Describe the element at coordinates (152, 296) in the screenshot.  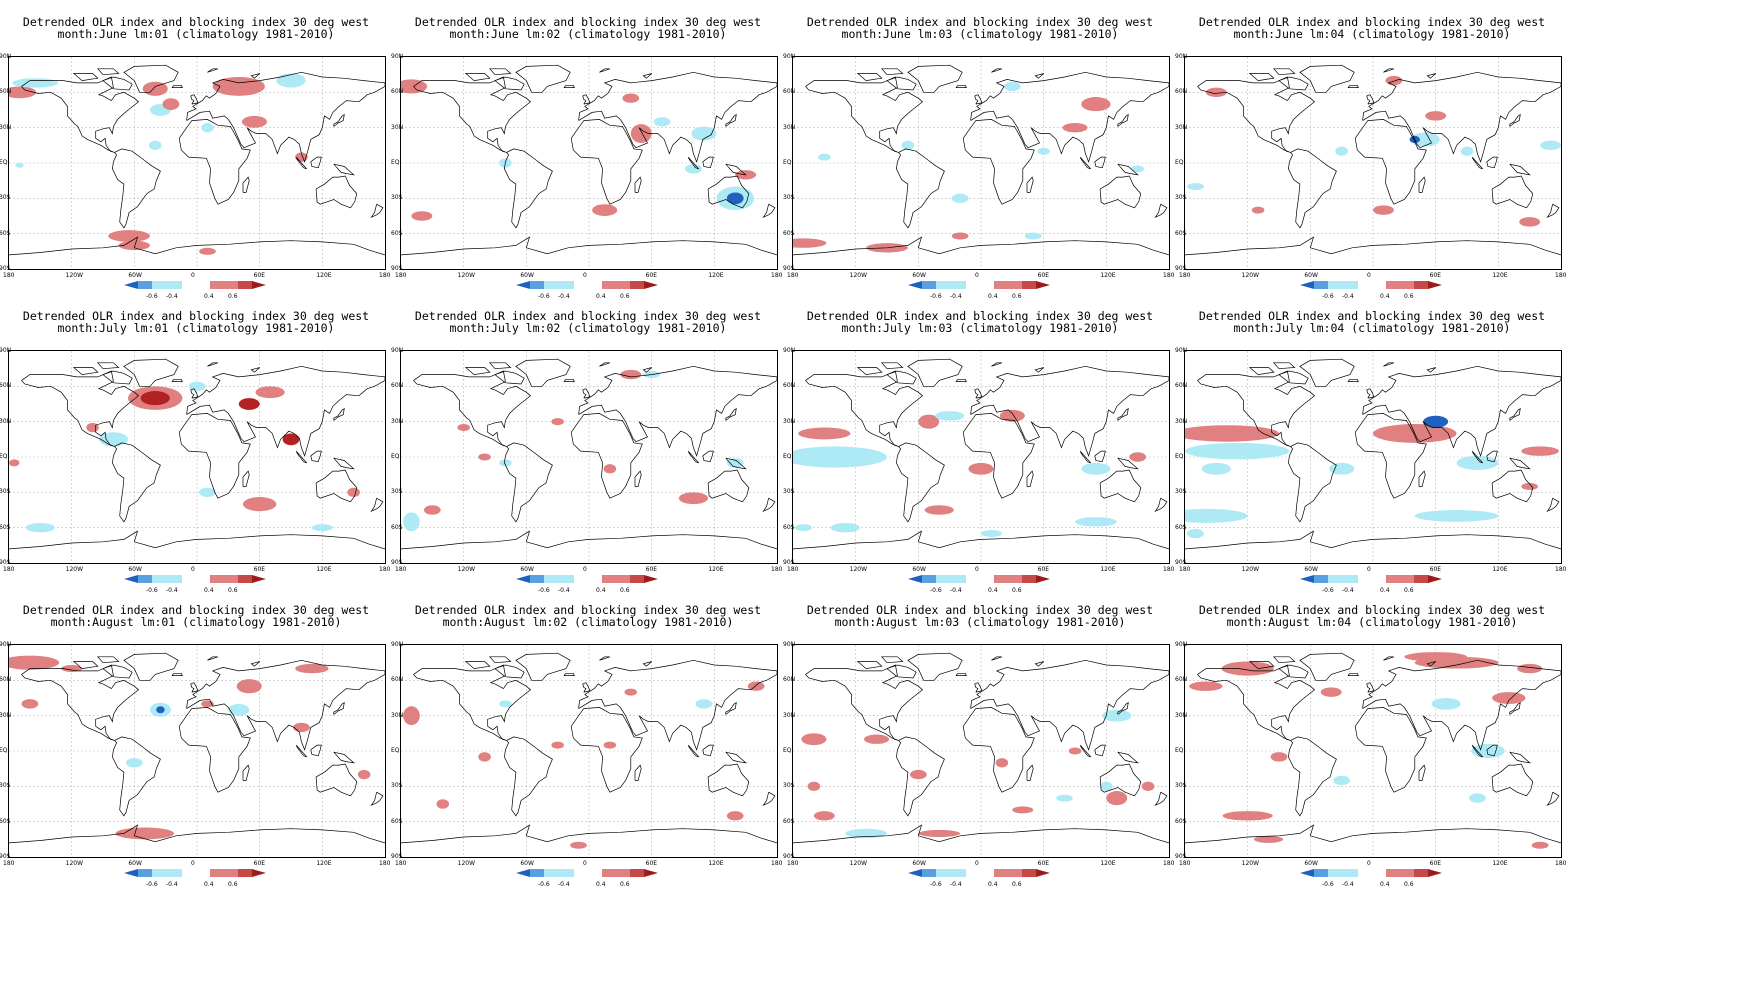
I see `colorbar-tick-label: -0.6` at that location.